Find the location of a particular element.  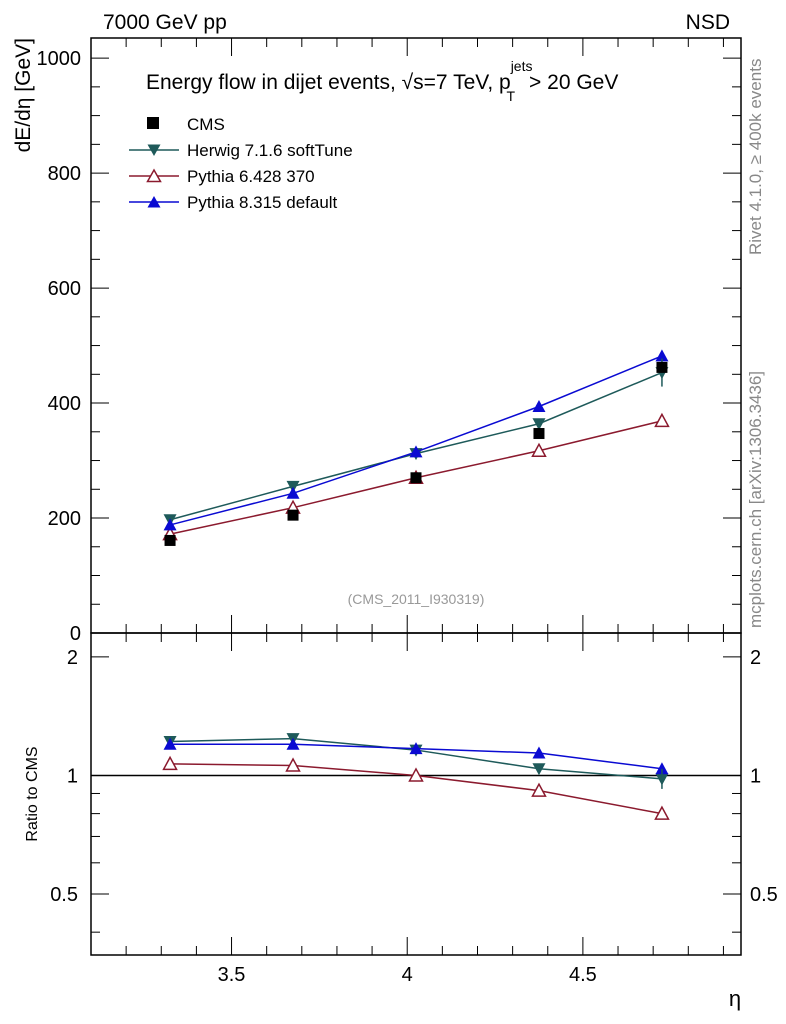

y-tick-label: 1000 is located at coordinates (59, 59).